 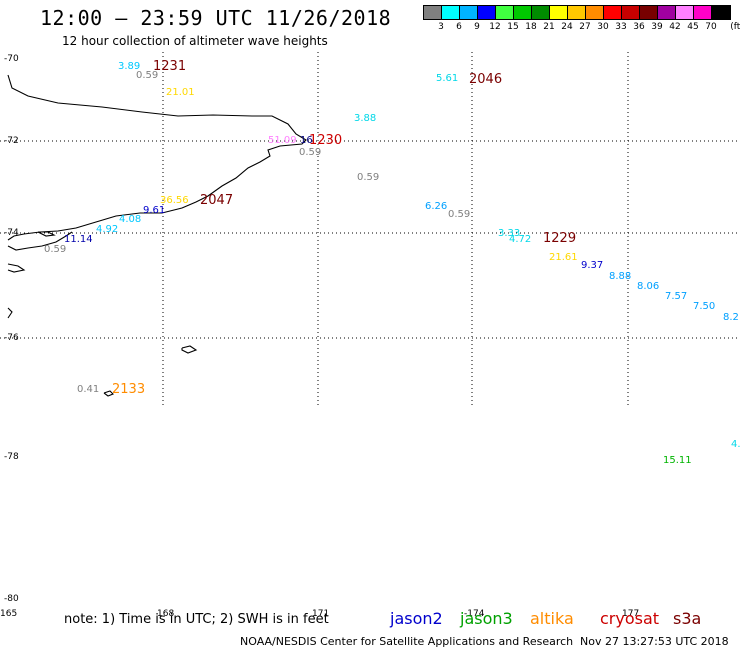 I want to click on obs-label: 21.61, so click(x=563, y=257).